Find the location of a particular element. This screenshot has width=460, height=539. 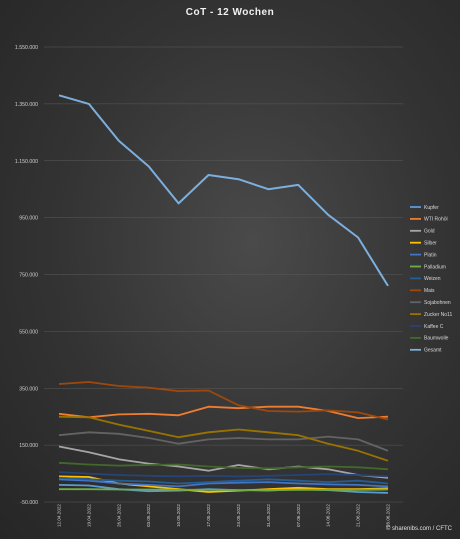

x-tick-label: 26.04.2022 is located at coordinates (118, 515).